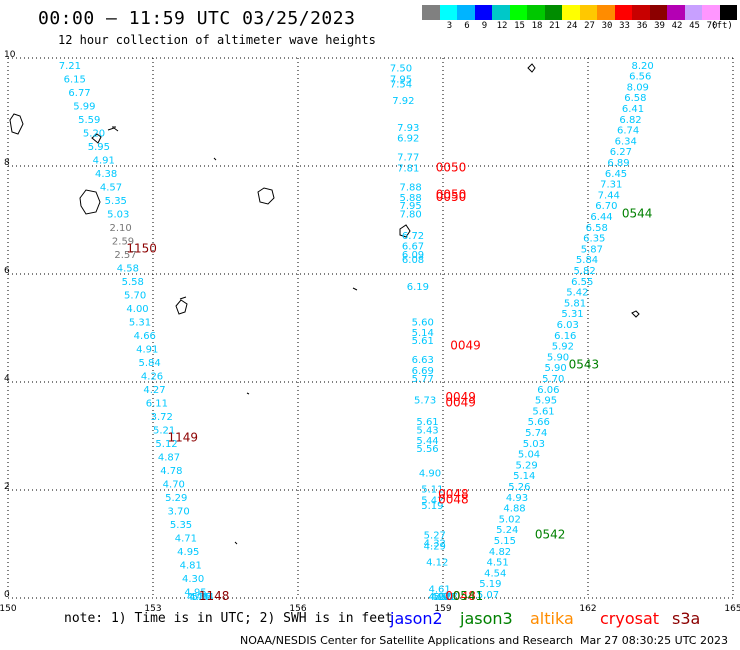  What do you see at coordinates (166, 444) in the screenshot?
I see `wave-height-value: 5.12` at bounding box center [166, 444].